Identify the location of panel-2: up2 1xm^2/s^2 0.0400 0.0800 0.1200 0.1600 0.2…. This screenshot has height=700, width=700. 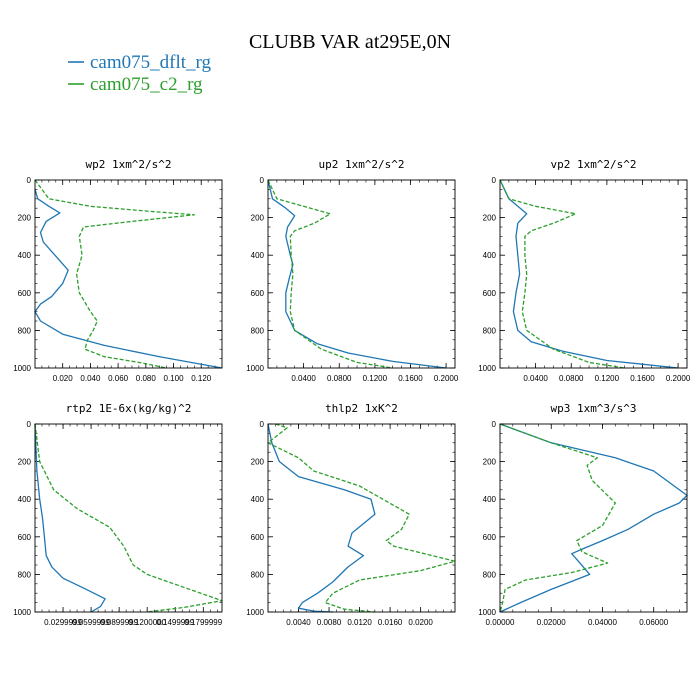
(352, 270).